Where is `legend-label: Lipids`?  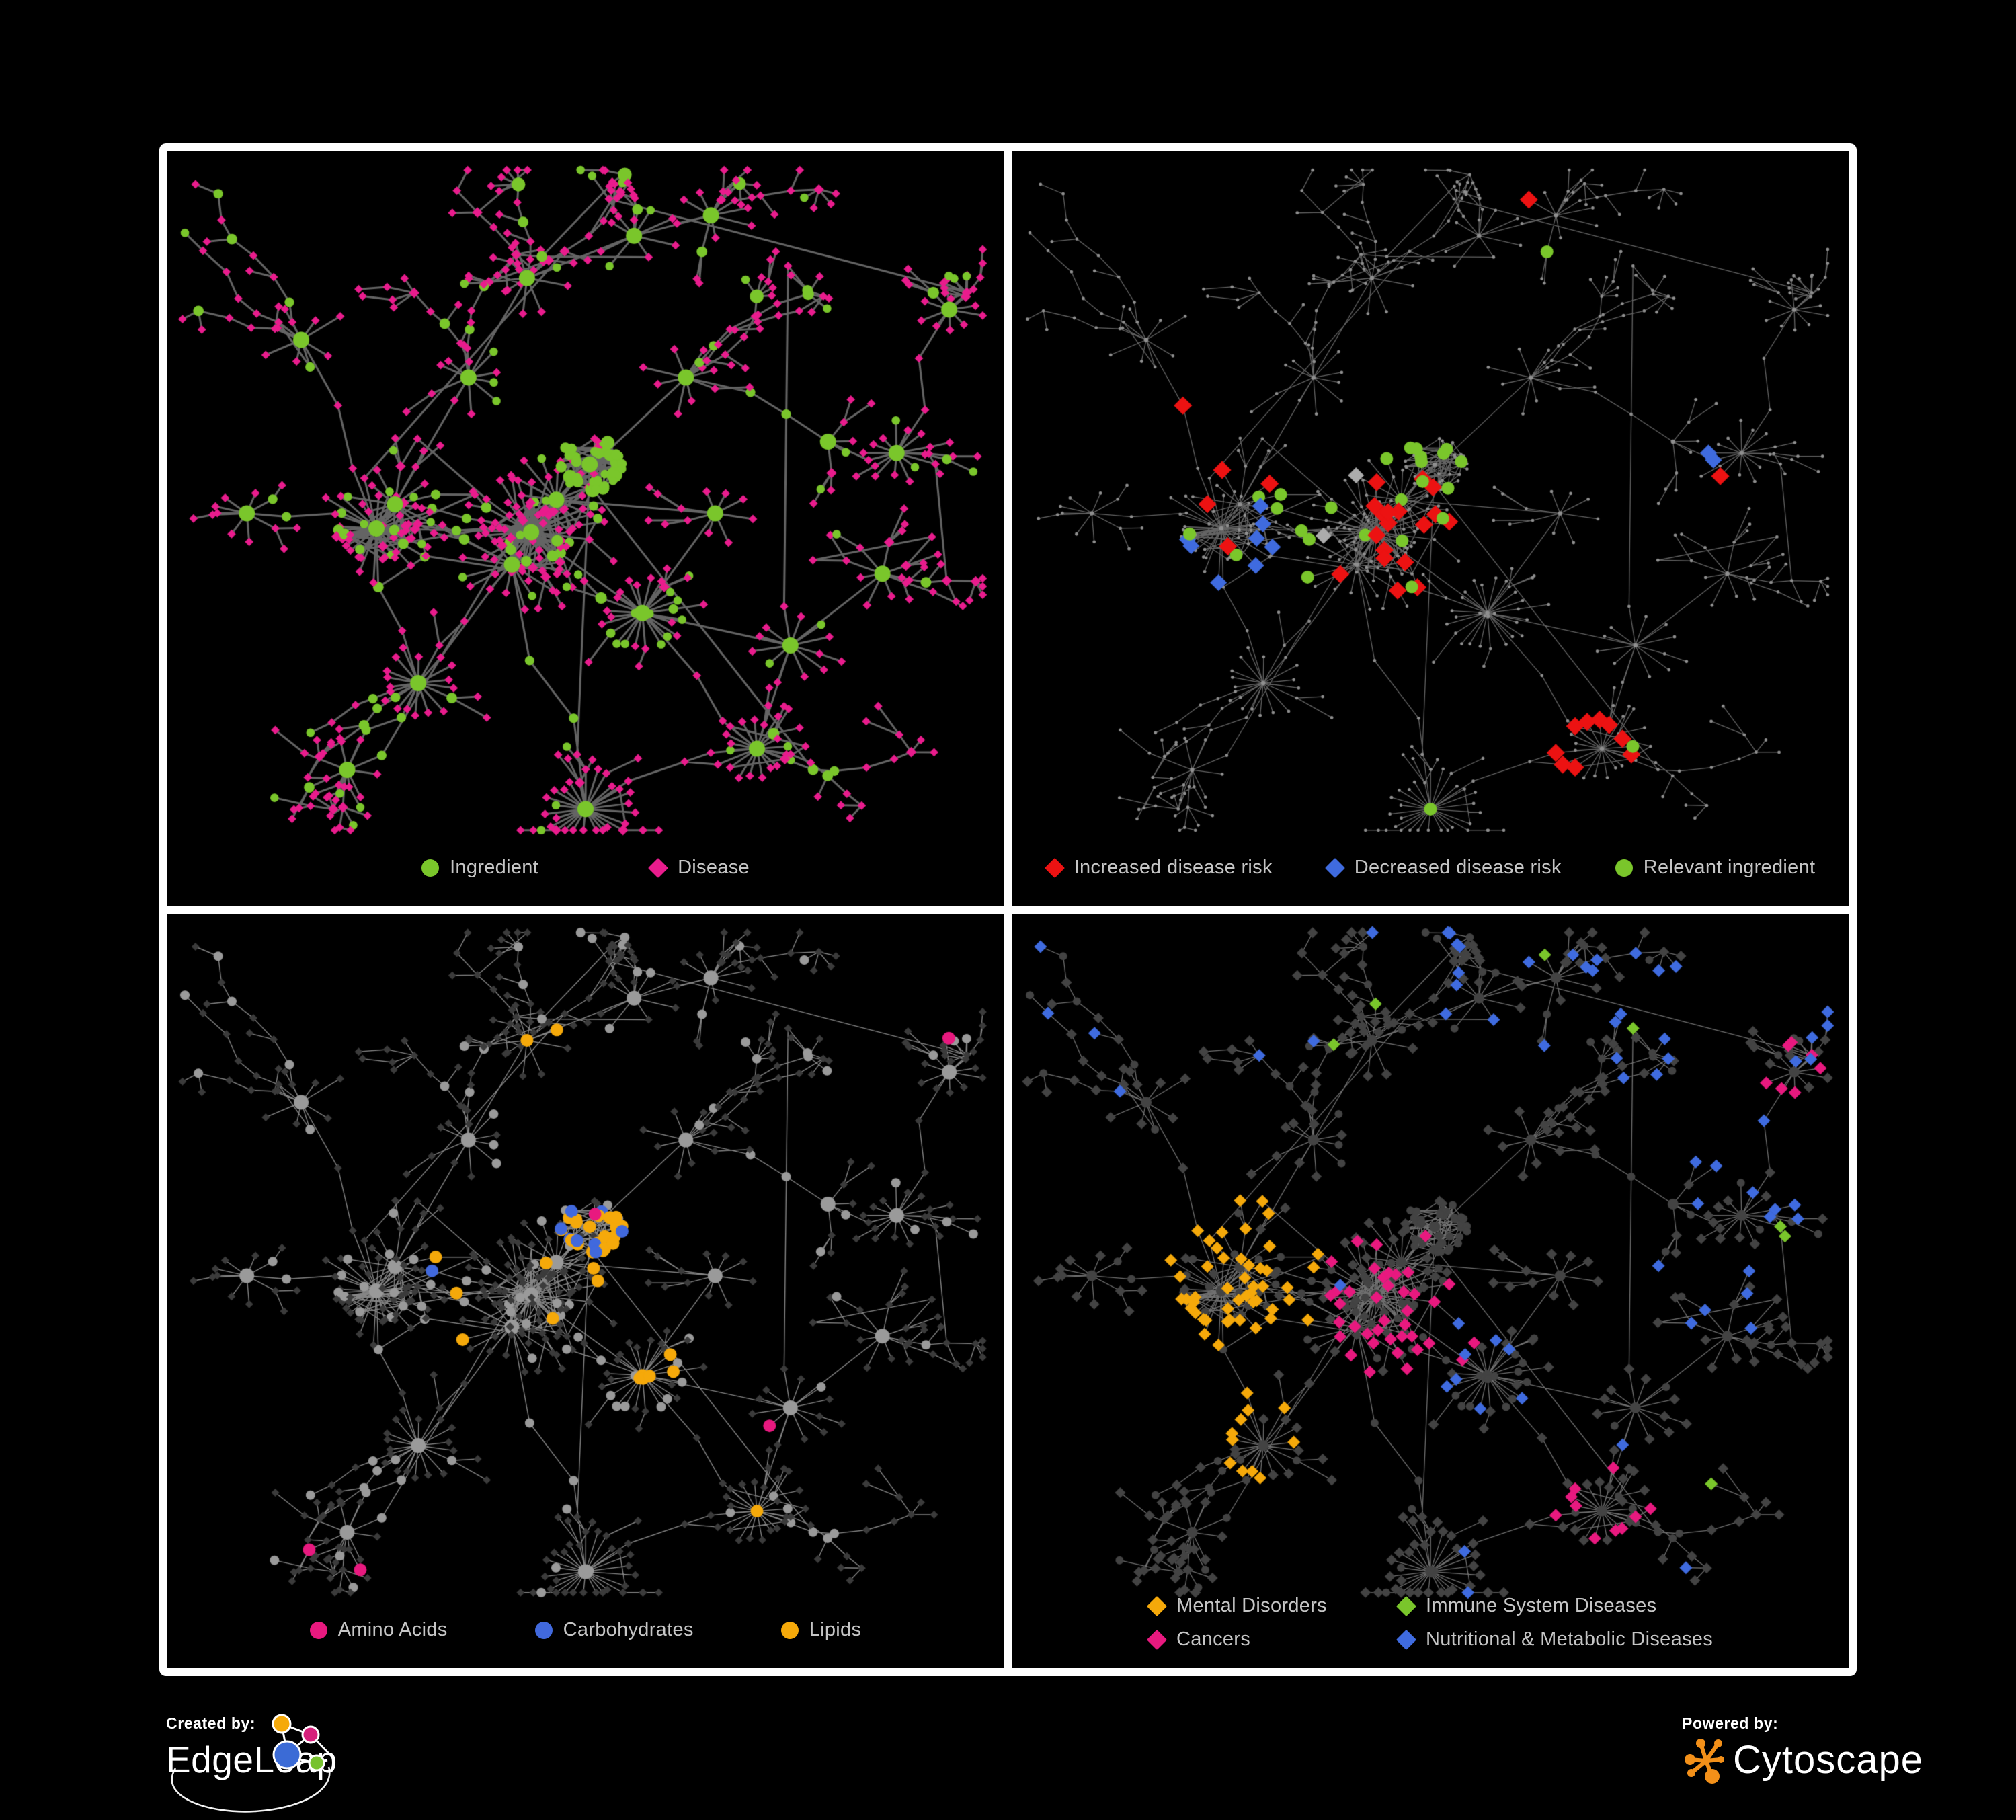
legend-label: Lipids is located at coordinates (835, 1629).